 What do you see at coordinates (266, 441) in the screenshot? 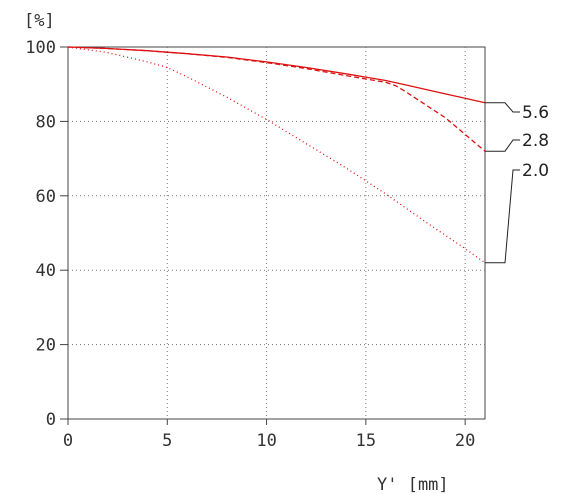
I see `x-tick-label: 10` at bounding box center [266, 441].